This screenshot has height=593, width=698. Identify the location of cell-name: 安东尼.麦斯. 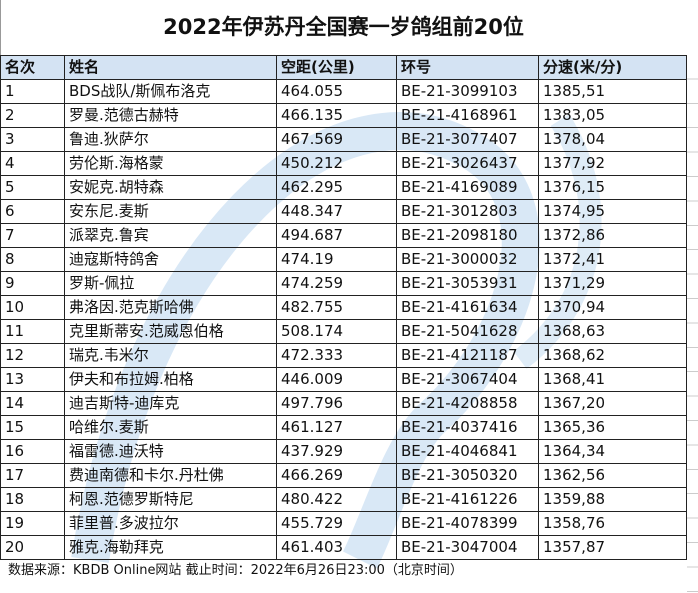
(170, 211).